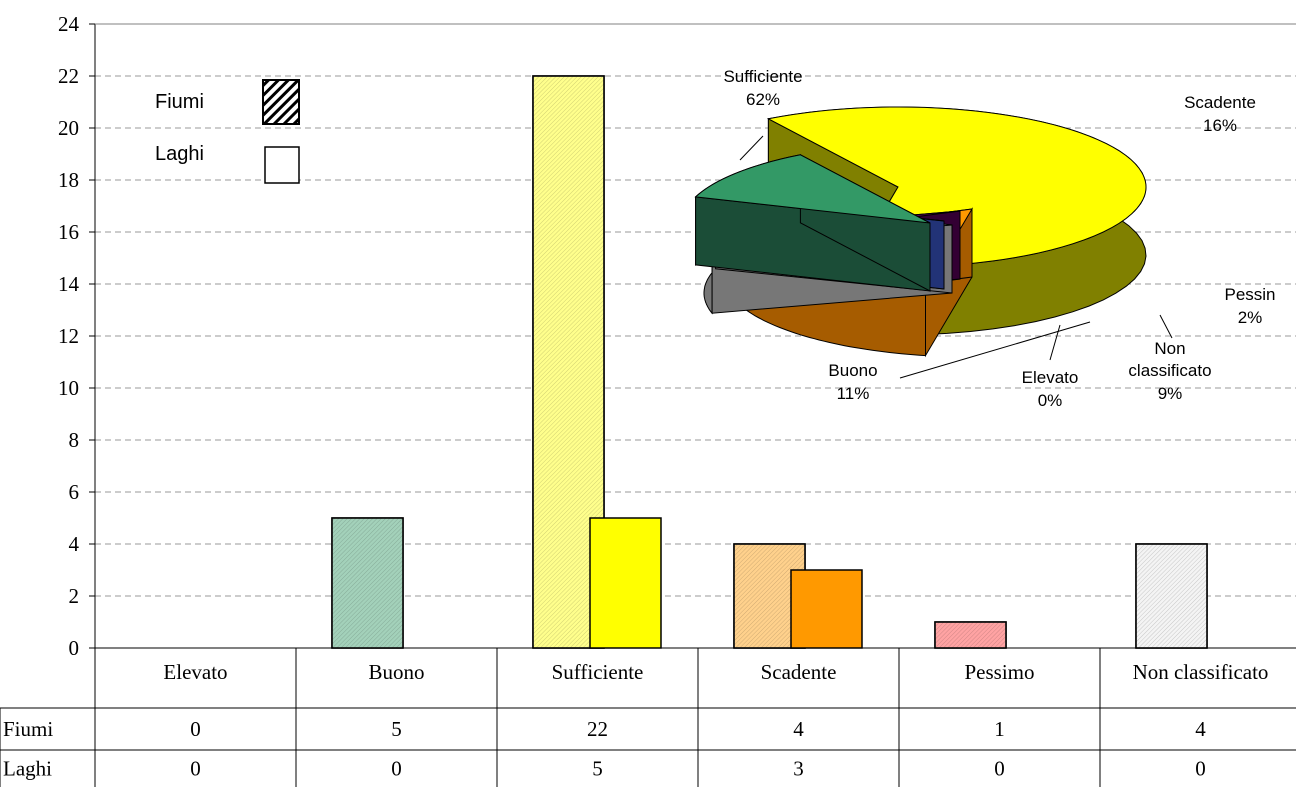 This screenshot has width=1296, height=787. I want to click on pie-label-pessimo: Pessin 2%, so click(1249, 306).